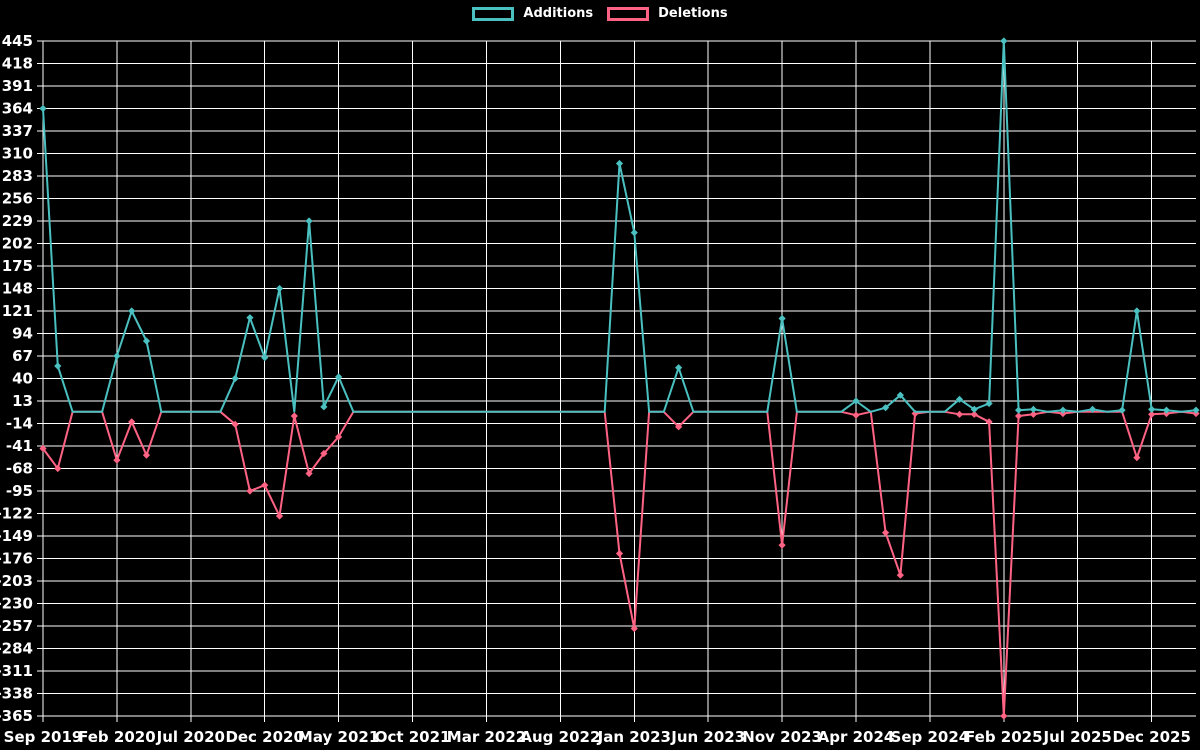 The image size is (1200, 750). I want to click on legend-item-deletions: Deletions, so click(667, 13).